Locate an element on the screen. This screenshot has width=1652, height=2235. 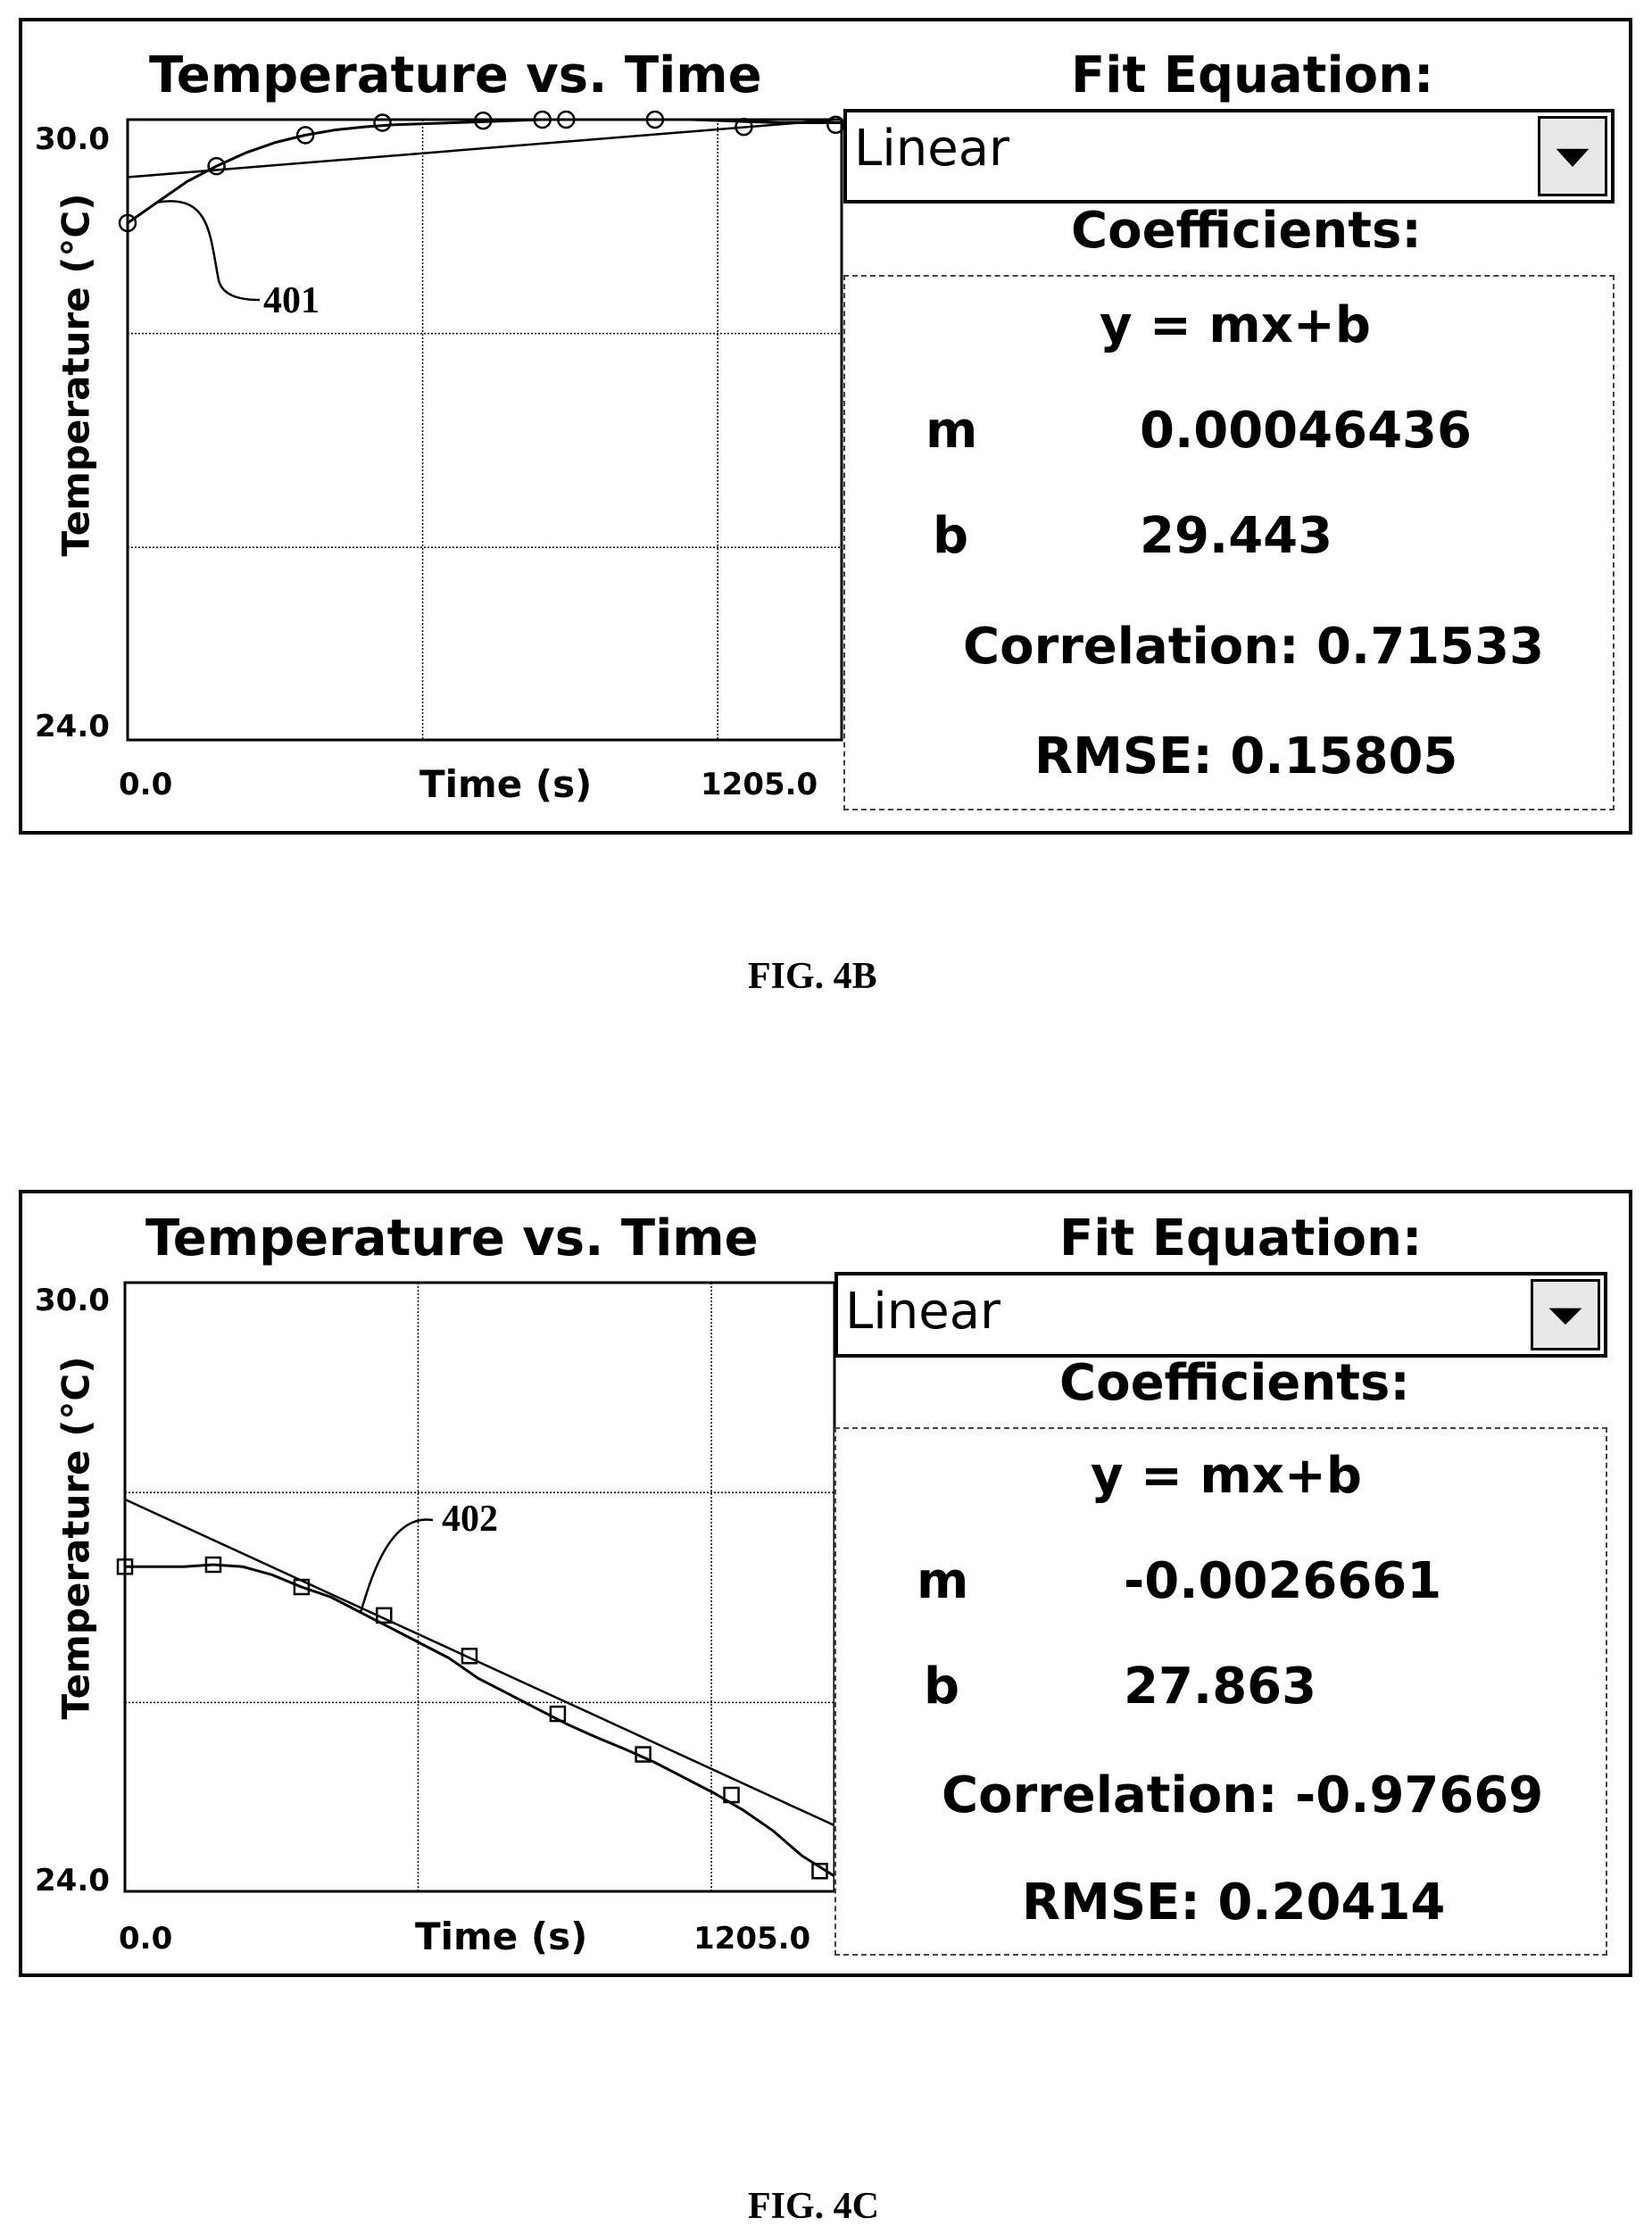
callout-label: 402 is located at coordinates (470, 1519).